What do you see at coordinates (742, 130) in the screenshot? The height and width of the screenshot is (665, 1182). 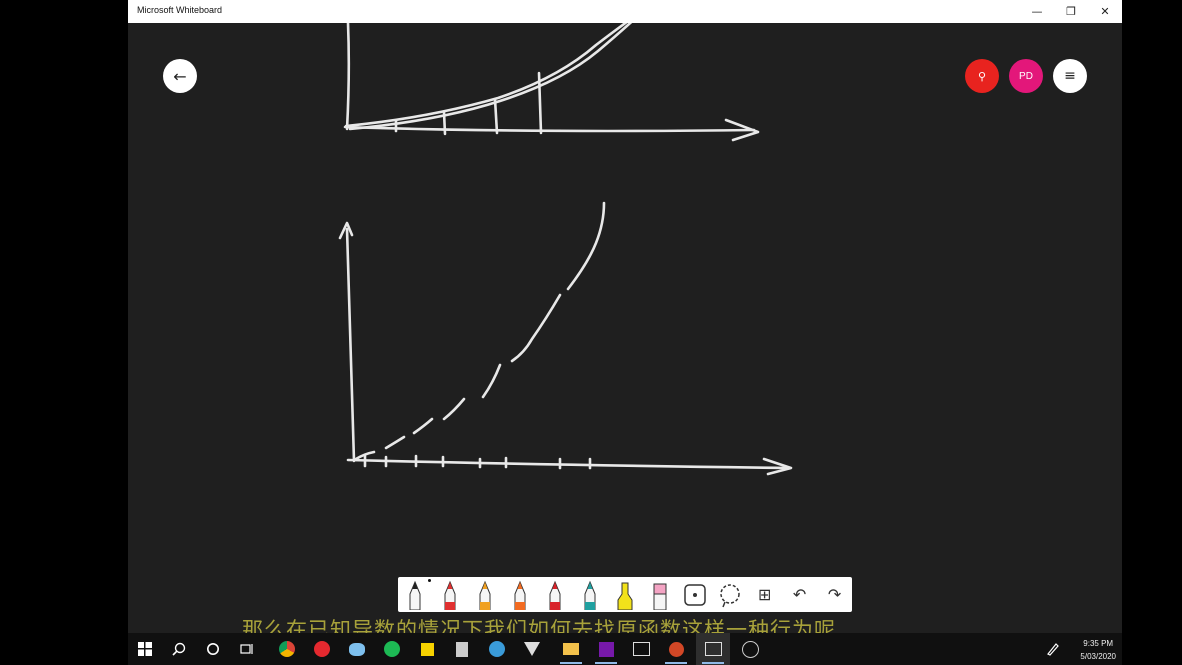 I see `top-x-arrow` at bounding box center [742, 130].